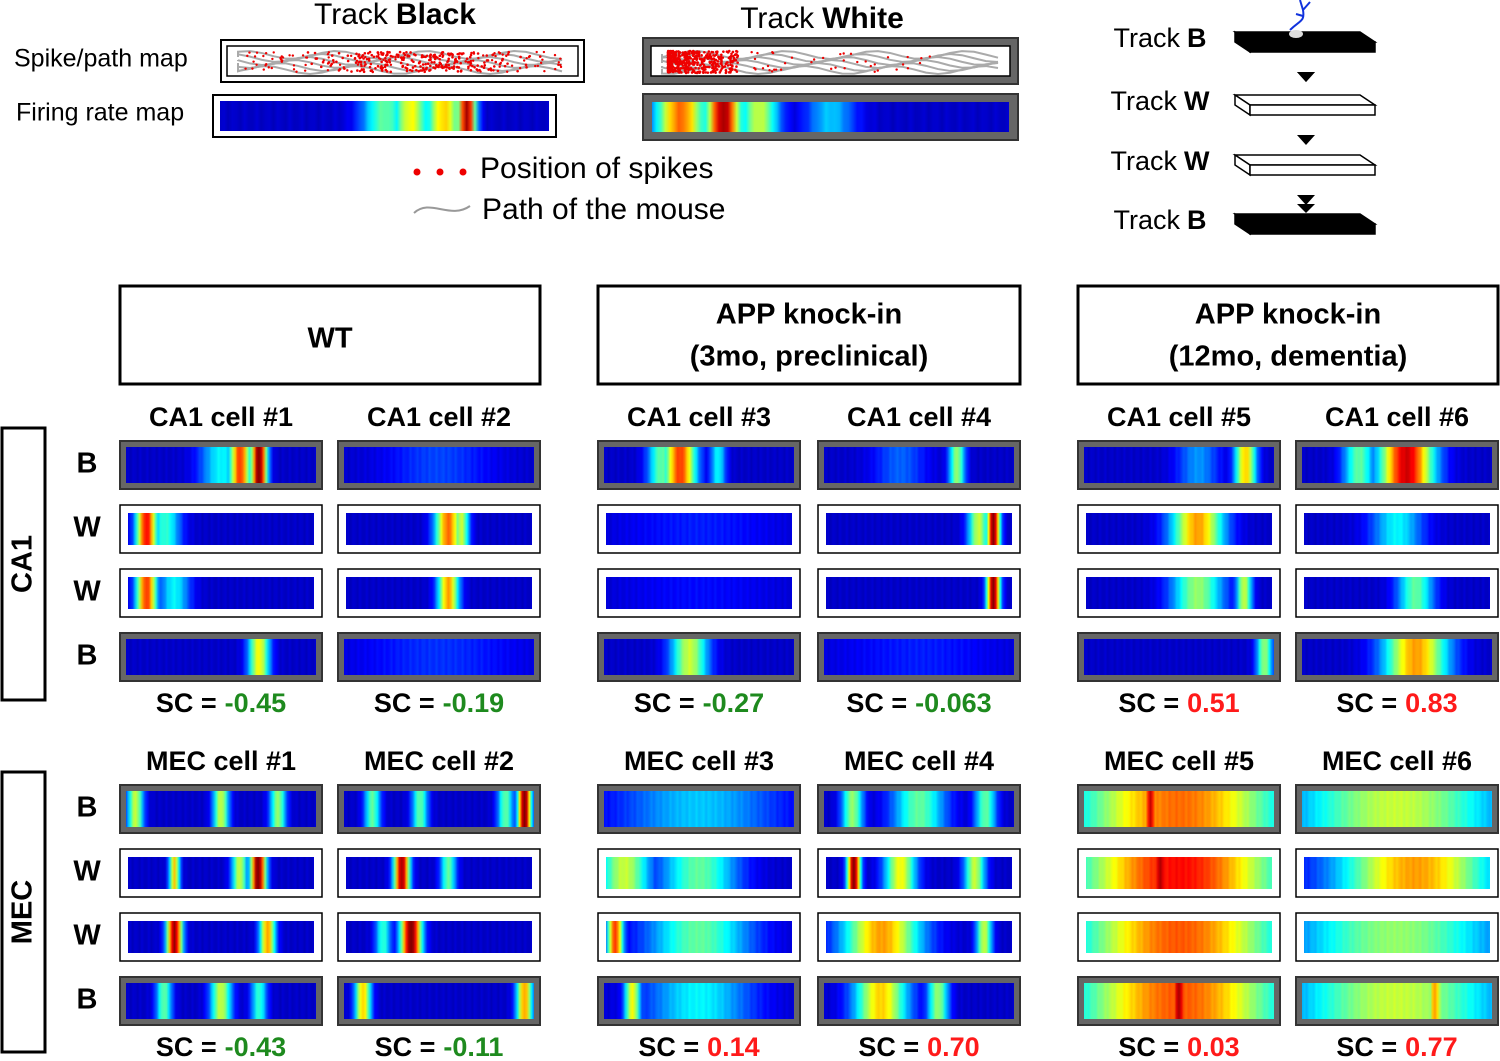 The image size is (1500, 1061). Describe the element at coordinates (1288, 315) in the screenshot. I see `group-title: APP knock-in` at that location.